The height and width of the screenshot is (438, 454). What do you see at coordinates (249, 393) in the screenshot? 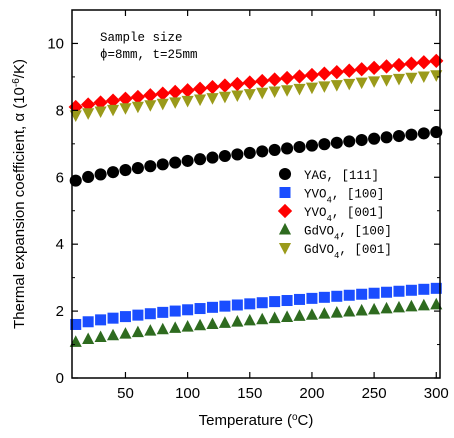
I see `x-tick-label: 150` at bounding box center [249, 393].